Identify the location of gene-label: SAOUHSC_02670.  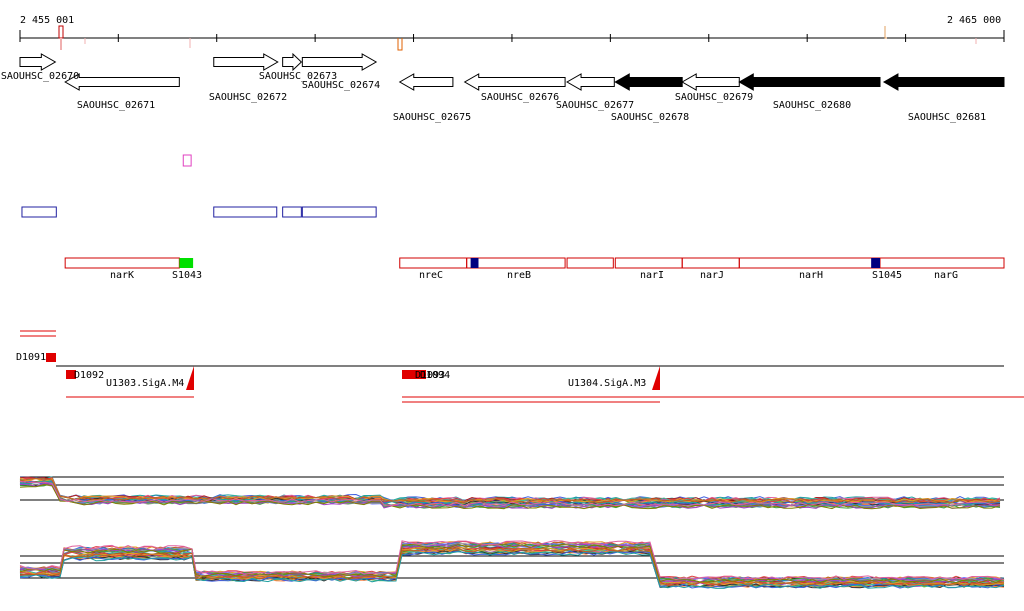
(40, 76).